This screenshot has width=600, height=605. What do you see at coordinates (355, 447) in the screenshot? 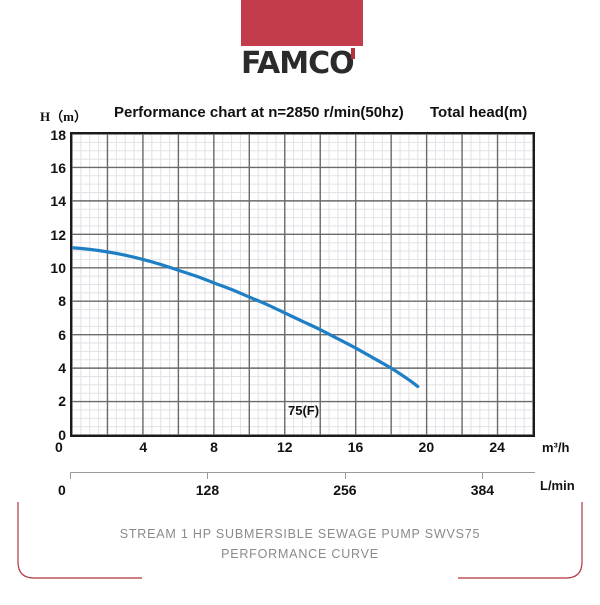
I see `x-axis-tick: 16` at bounding box center [355, 447].